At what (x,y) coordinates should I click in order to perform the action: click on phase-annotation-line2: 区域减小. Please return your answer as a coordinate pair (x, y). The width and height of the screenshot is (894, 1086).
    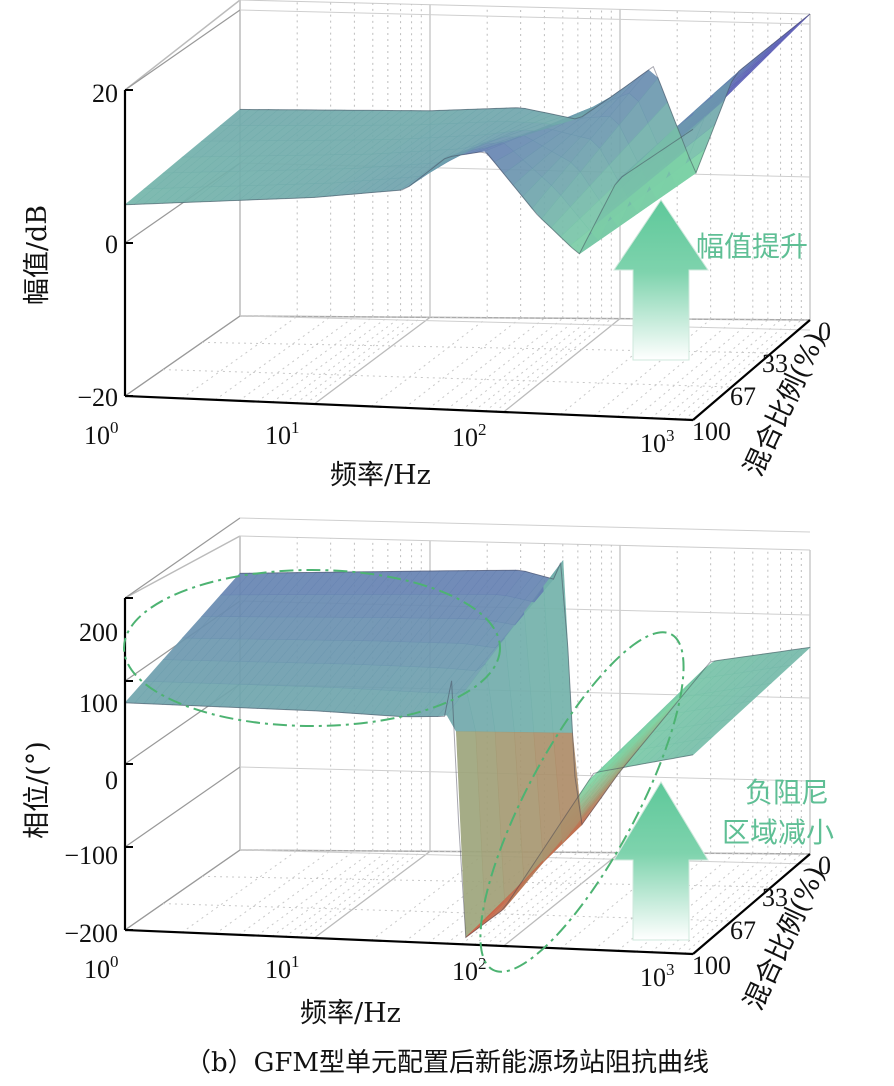
    Looking at the image, I should click on (778, 832).